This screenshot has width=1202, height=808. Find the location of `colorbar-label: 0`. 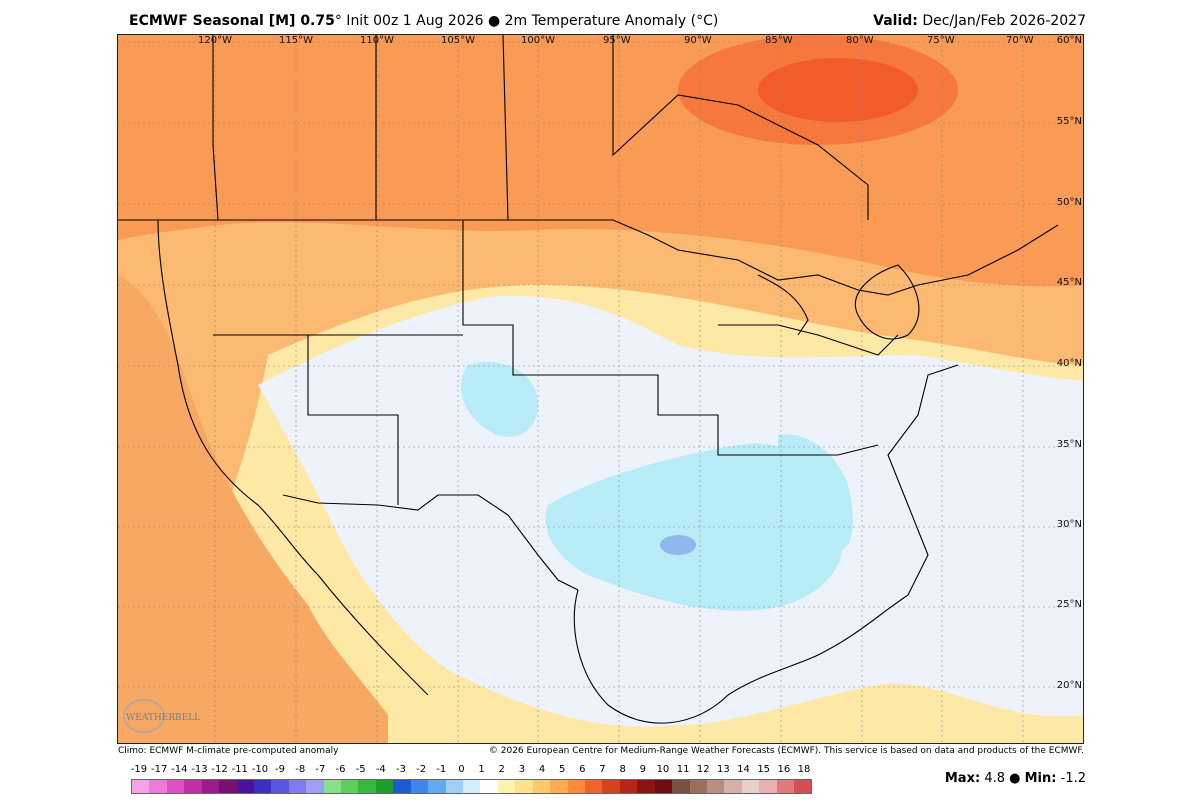

colorbar-label: 0 is located at coordinates (461, 769).